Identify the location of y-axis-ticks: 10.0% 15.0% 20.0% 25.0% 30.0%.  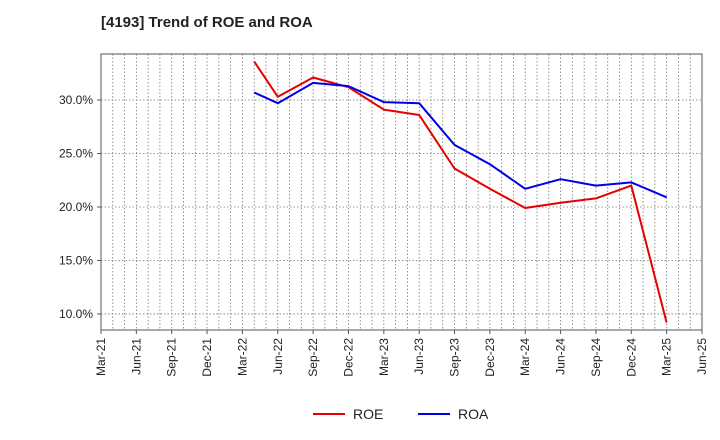
(80, 207).